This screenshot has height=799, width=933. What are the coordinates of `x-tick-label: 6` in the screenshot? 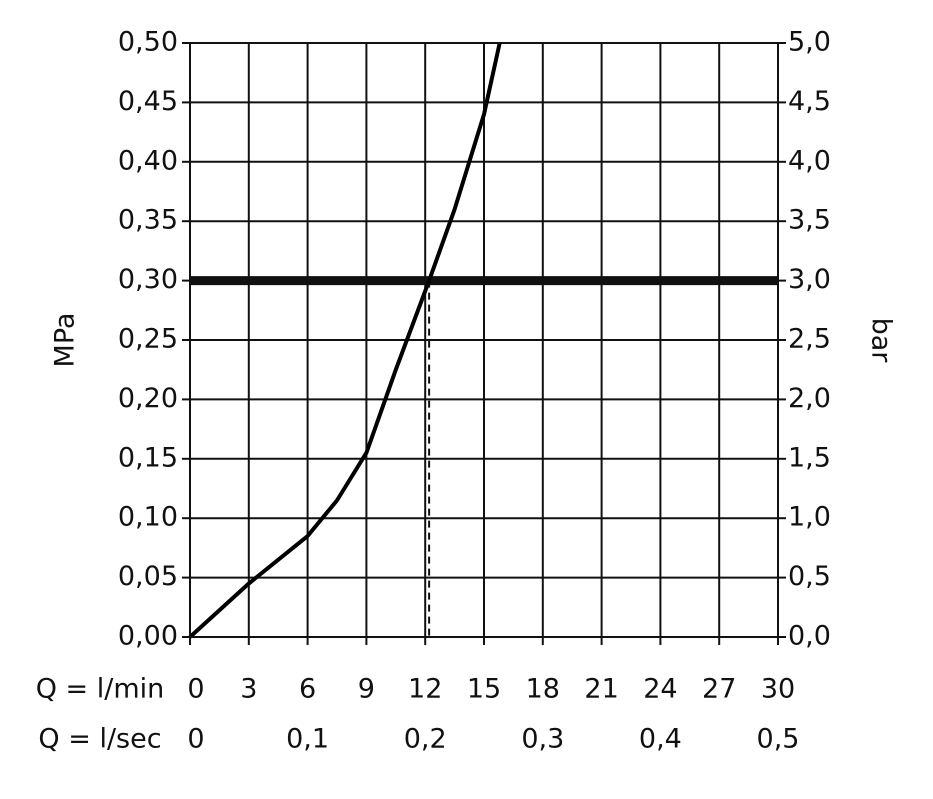 It's located at (307, 689).